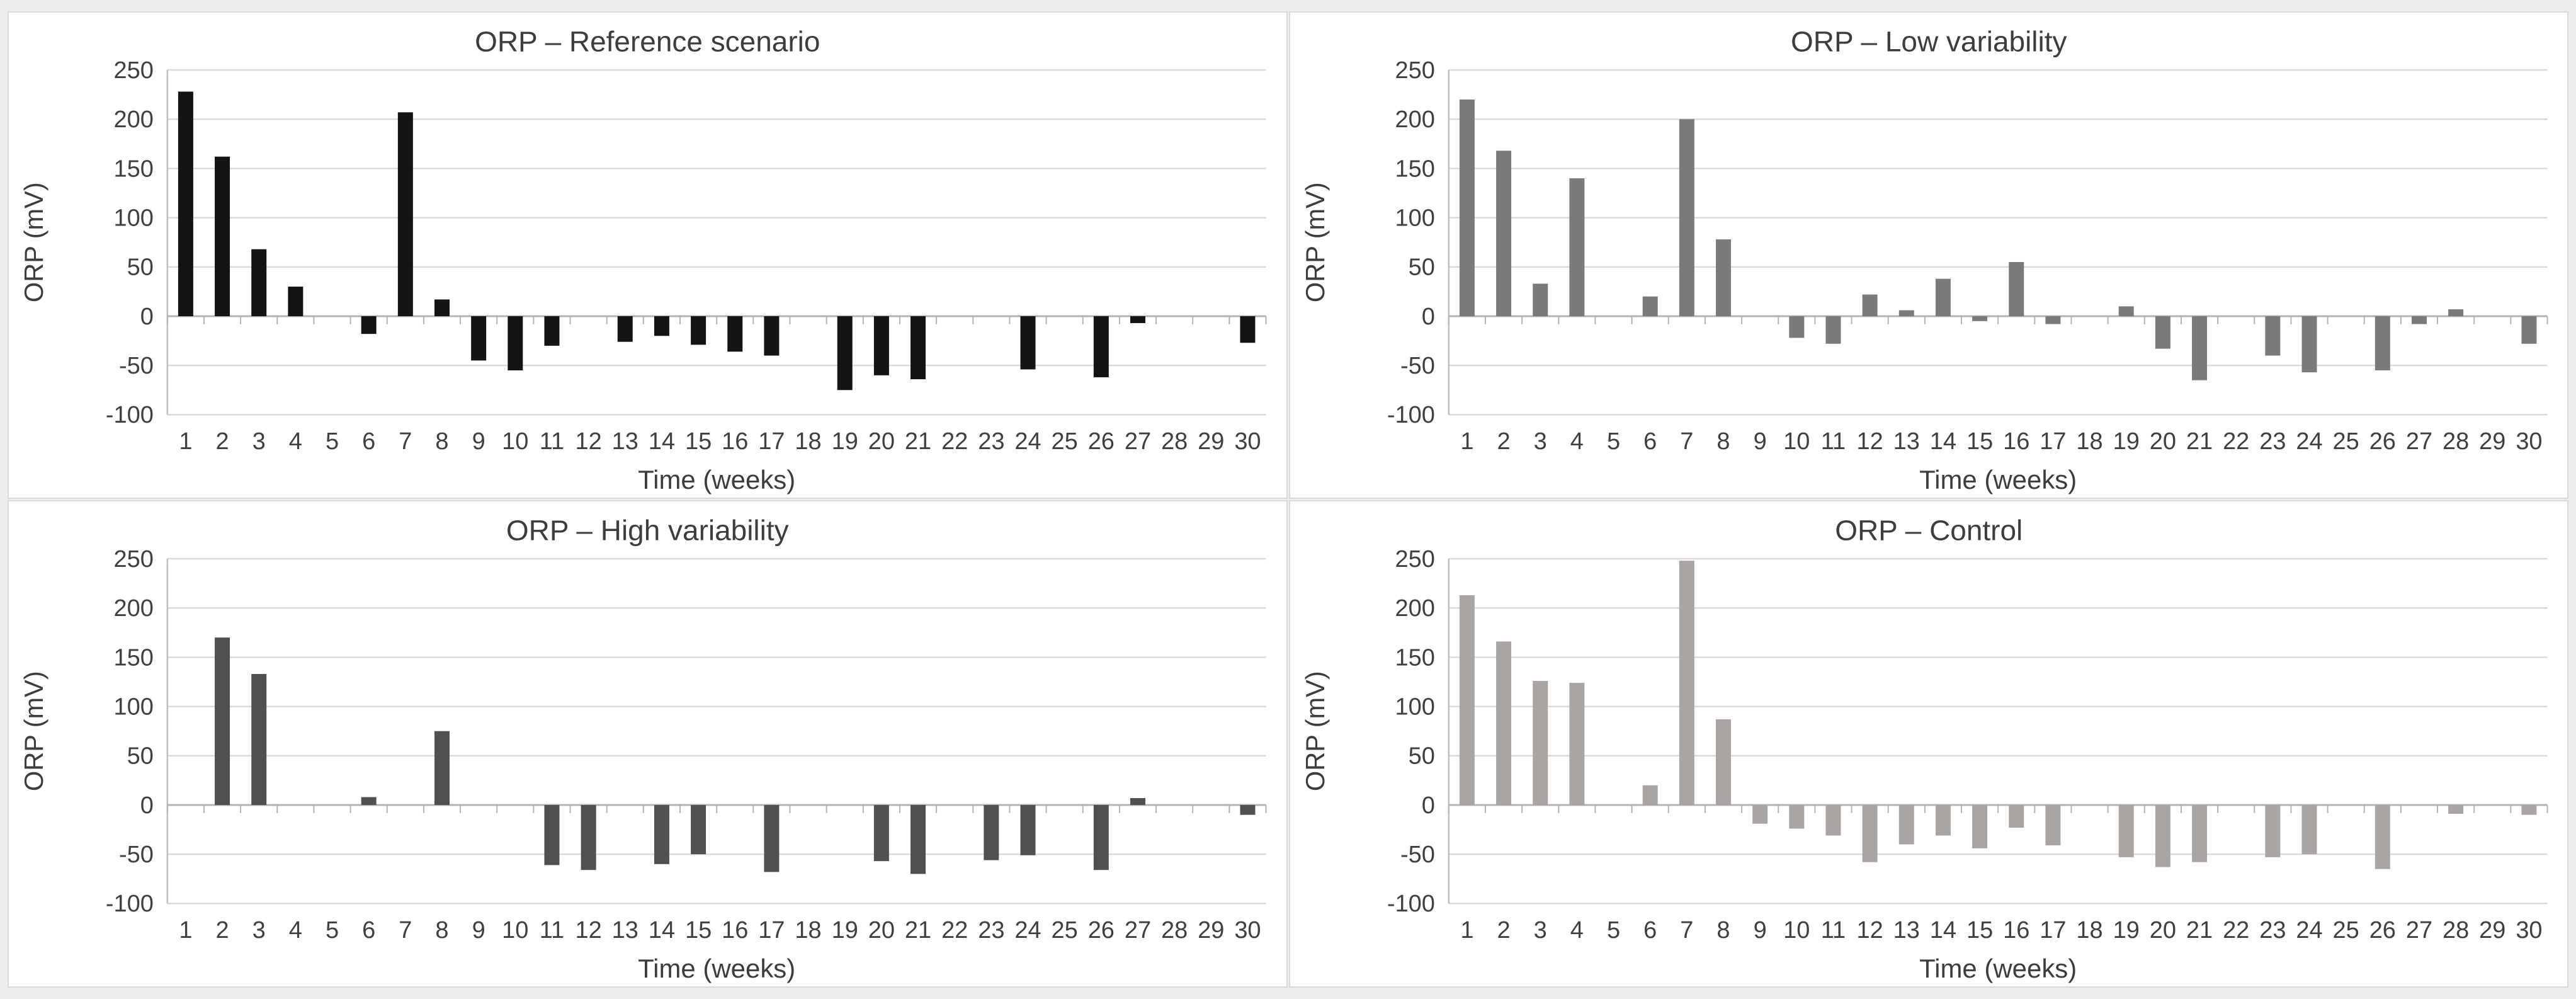 This screenshot has width=2576, height=999. I want to click on y-tick-label: 100, so click(1414, 707).